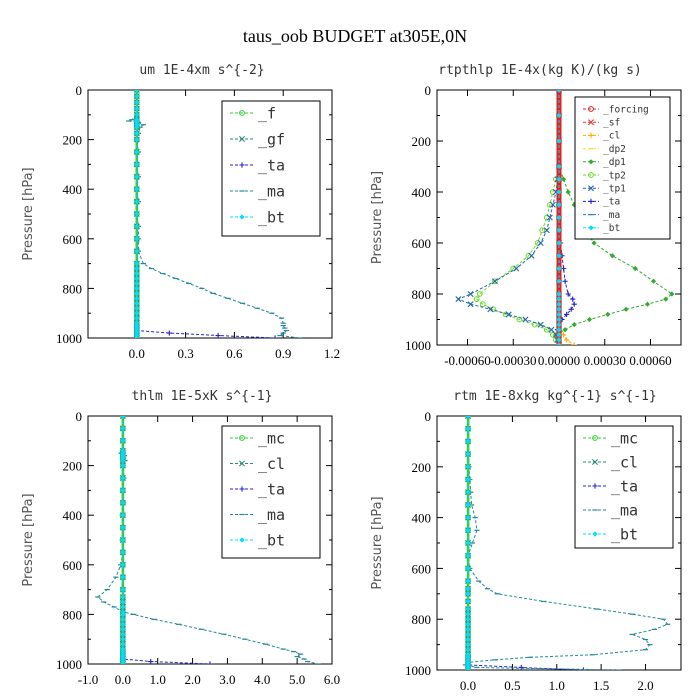 This screenshot has width=700, height=700. Describe the element at coordinates (517, 217) in the screenshot. I see `series-line-tp2` at that location.